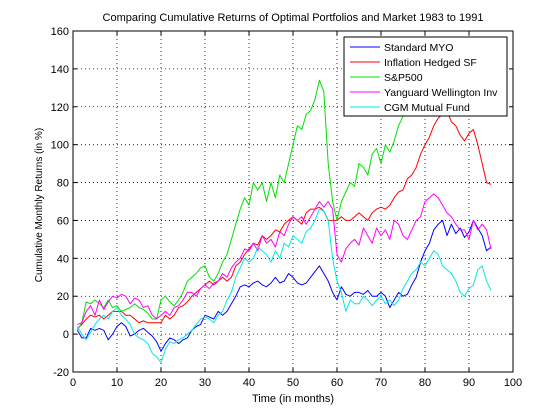  Describe the element at coordinates (425, 383) in the screenshot. I see `x-tick-label: 80` at that location.